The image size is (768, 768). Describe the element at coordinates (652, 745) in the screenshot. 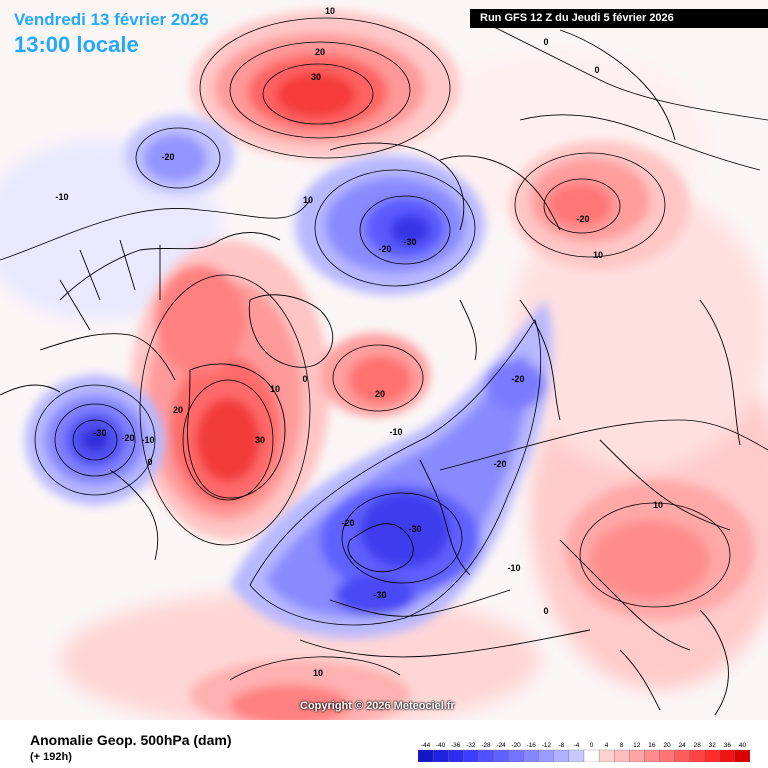

I see `scale-tick-label: 16` at that location.